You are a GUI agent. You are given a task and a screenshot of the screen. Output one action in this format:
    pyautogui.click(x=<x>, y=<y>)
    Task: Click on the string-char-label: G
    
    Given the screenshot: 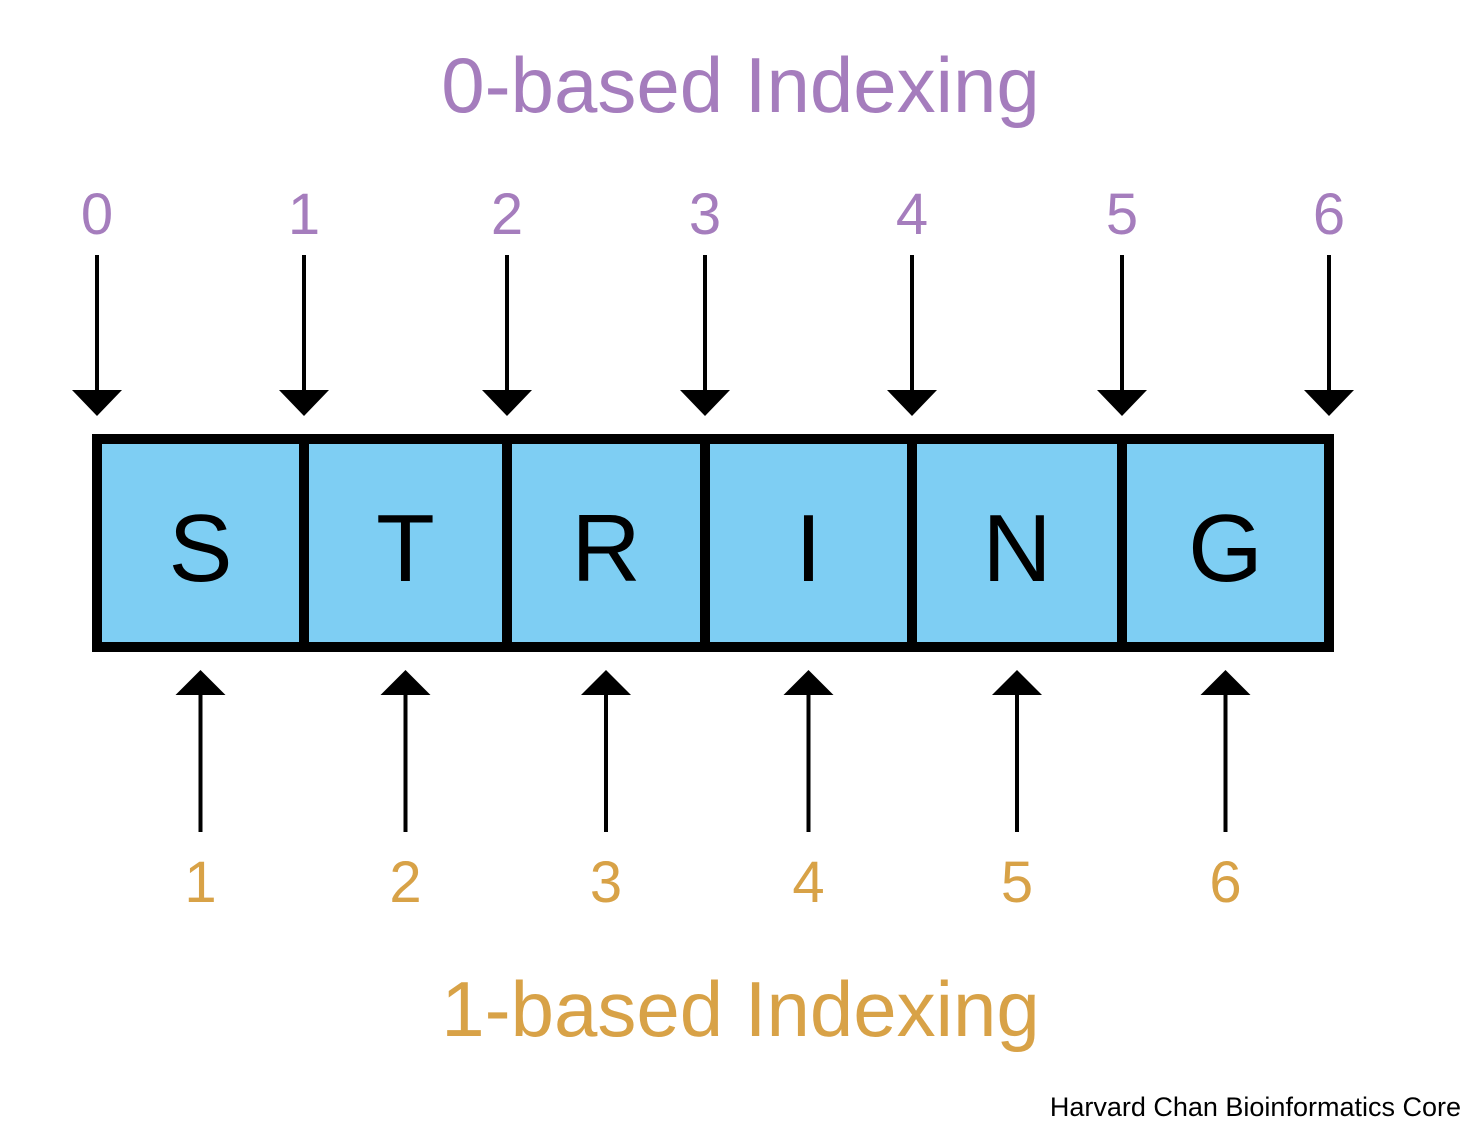 What is the action you would take?
    pyautogui.click(x=1225, y=548)
    